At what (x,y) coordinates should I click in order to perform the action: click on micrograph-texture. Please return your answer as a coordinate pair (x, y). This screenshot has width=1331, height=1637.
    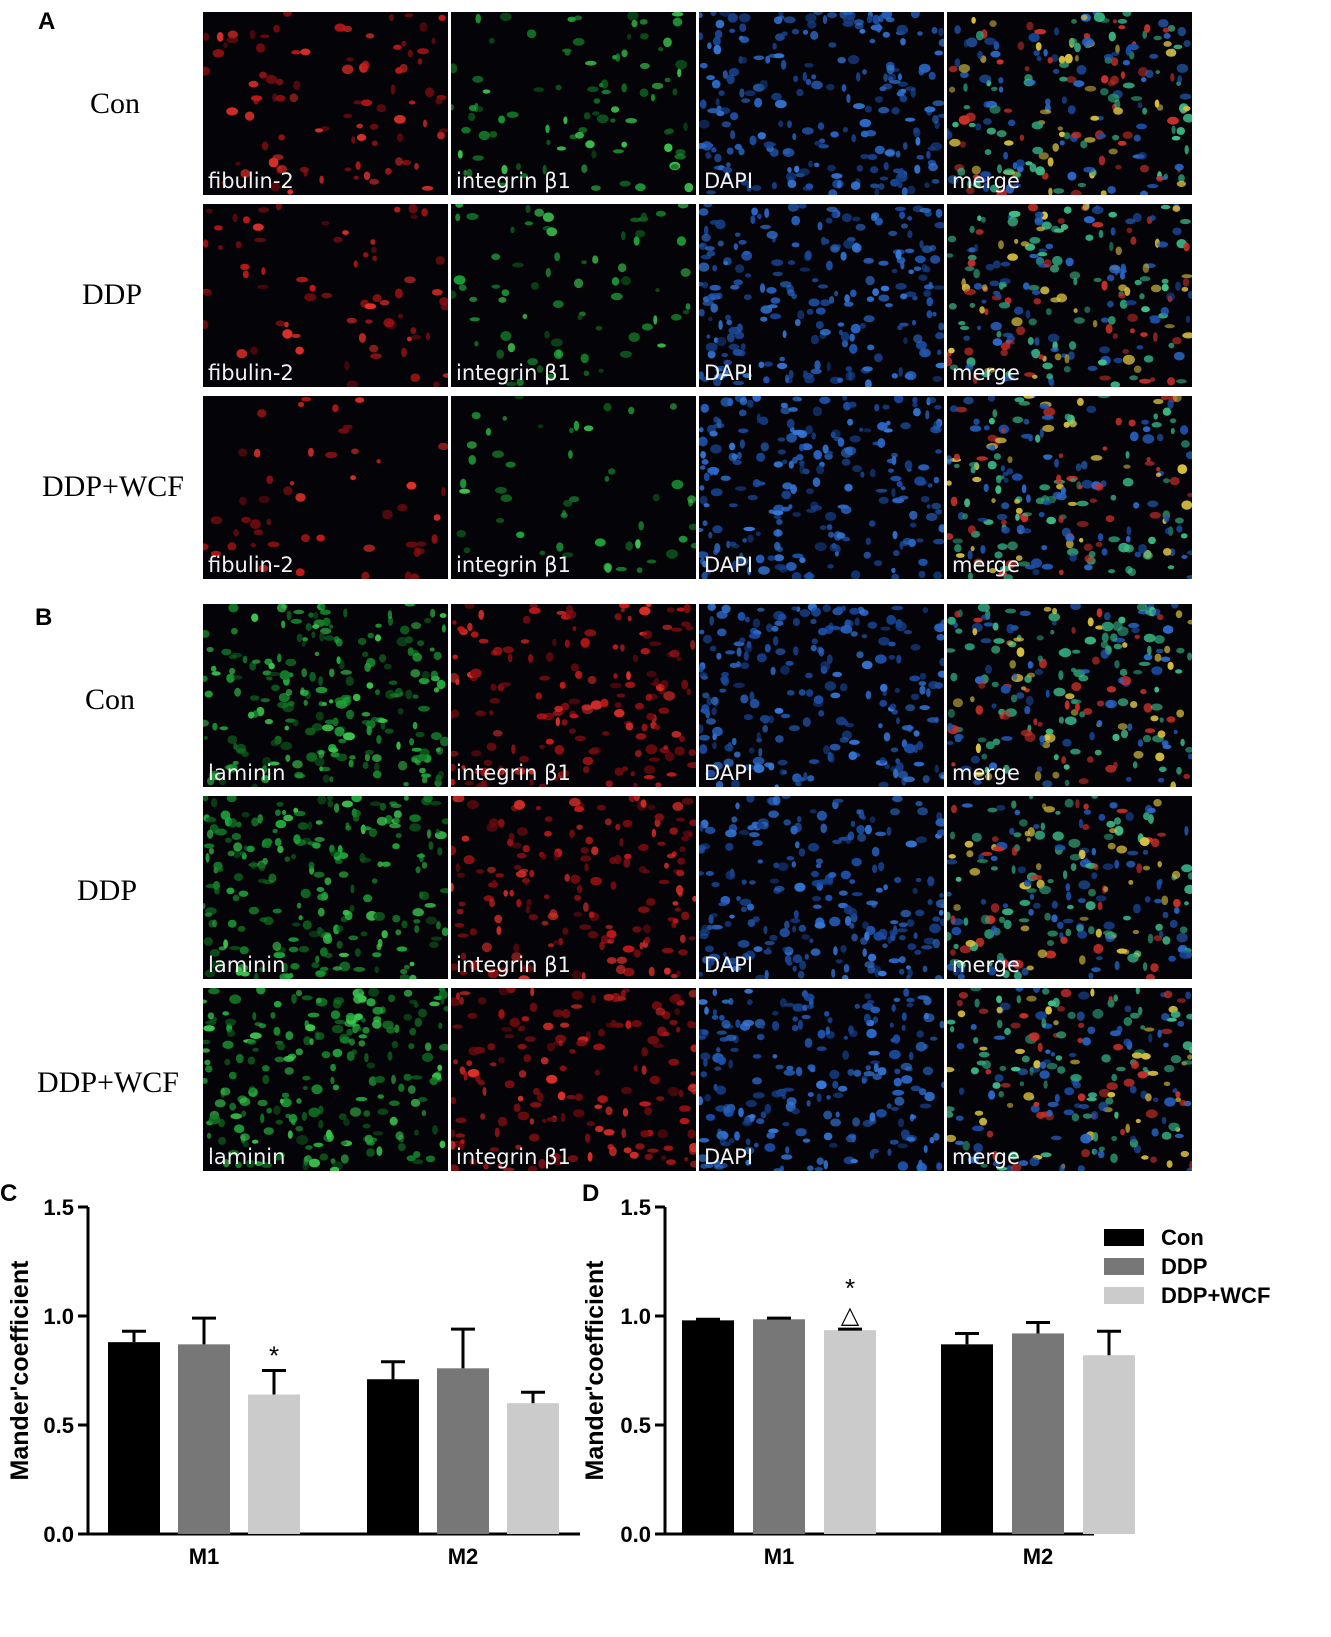
    Looking at the image, I should click on (821, 695).